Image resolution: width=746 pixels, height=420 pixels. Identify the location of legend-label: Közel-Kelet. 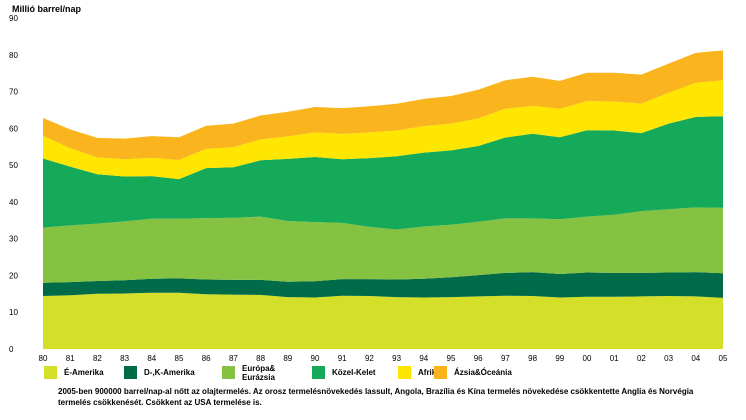
(354, 372).